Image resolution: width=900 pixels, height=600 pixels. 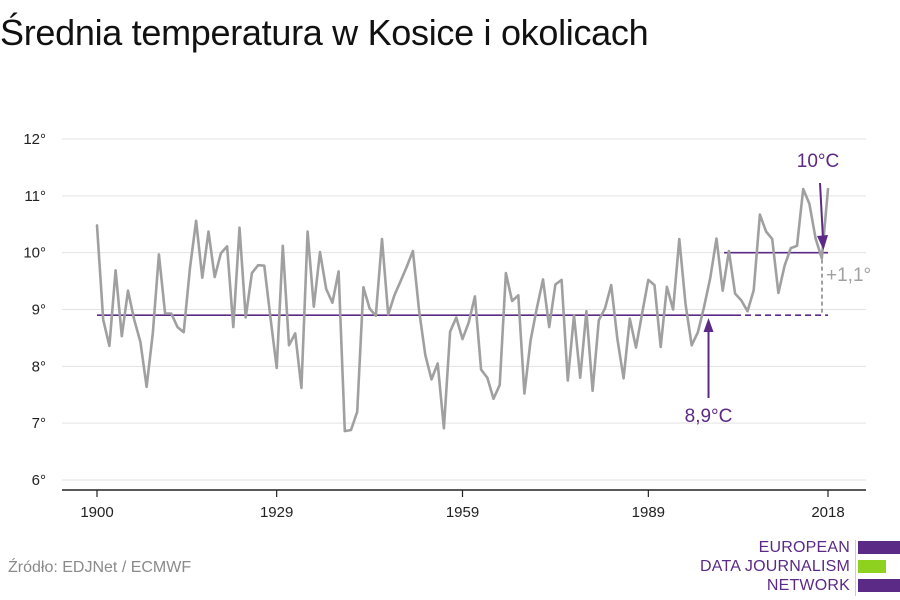 What do you see at coordinates (818, 161) in the screenshot?
I see `recent-average-label: 10°C` at bounding box center [818, 161].